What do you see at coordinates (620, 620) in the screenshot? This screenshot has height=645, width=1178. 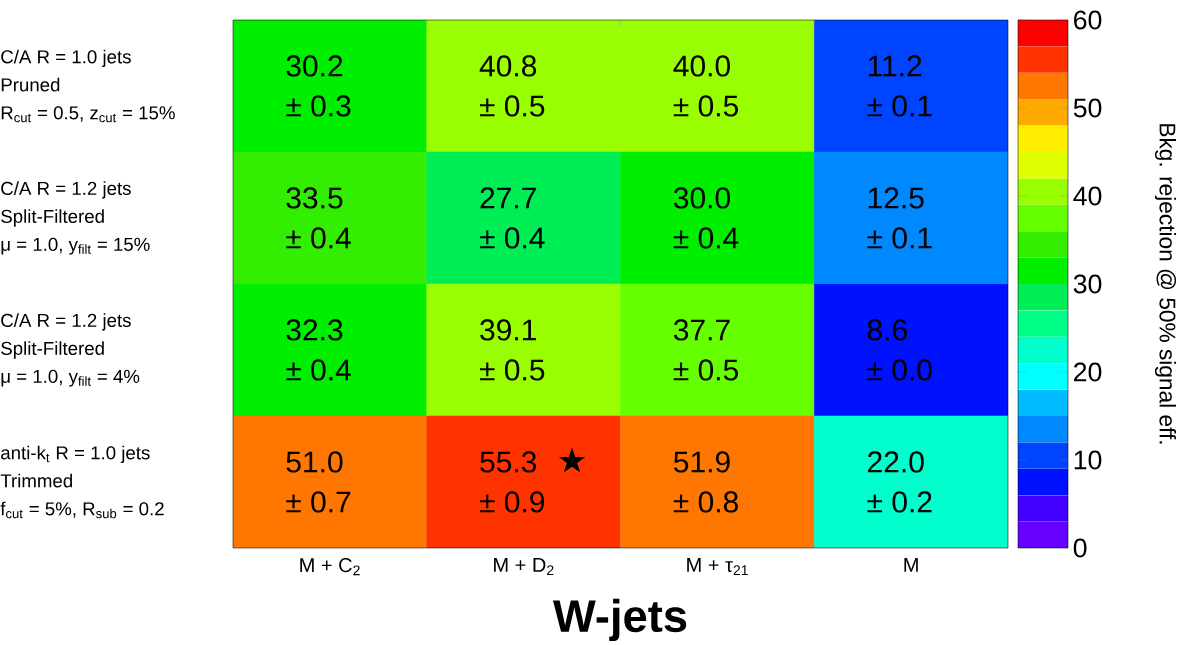 I see `x-axis-title: W-jets` at bounding box center [620, 620].